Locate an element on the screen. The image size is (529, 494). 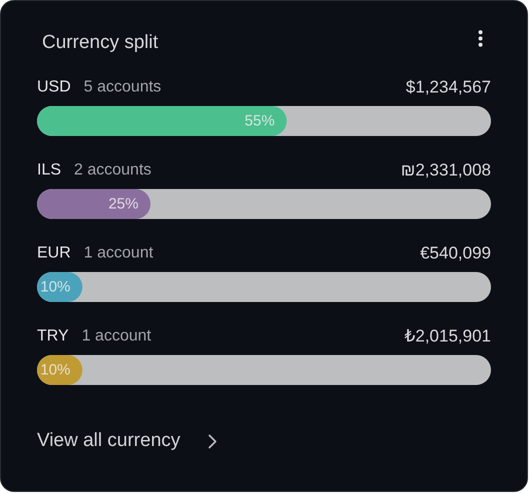
chart-title: Currency split is located at coordinates (100, 42).